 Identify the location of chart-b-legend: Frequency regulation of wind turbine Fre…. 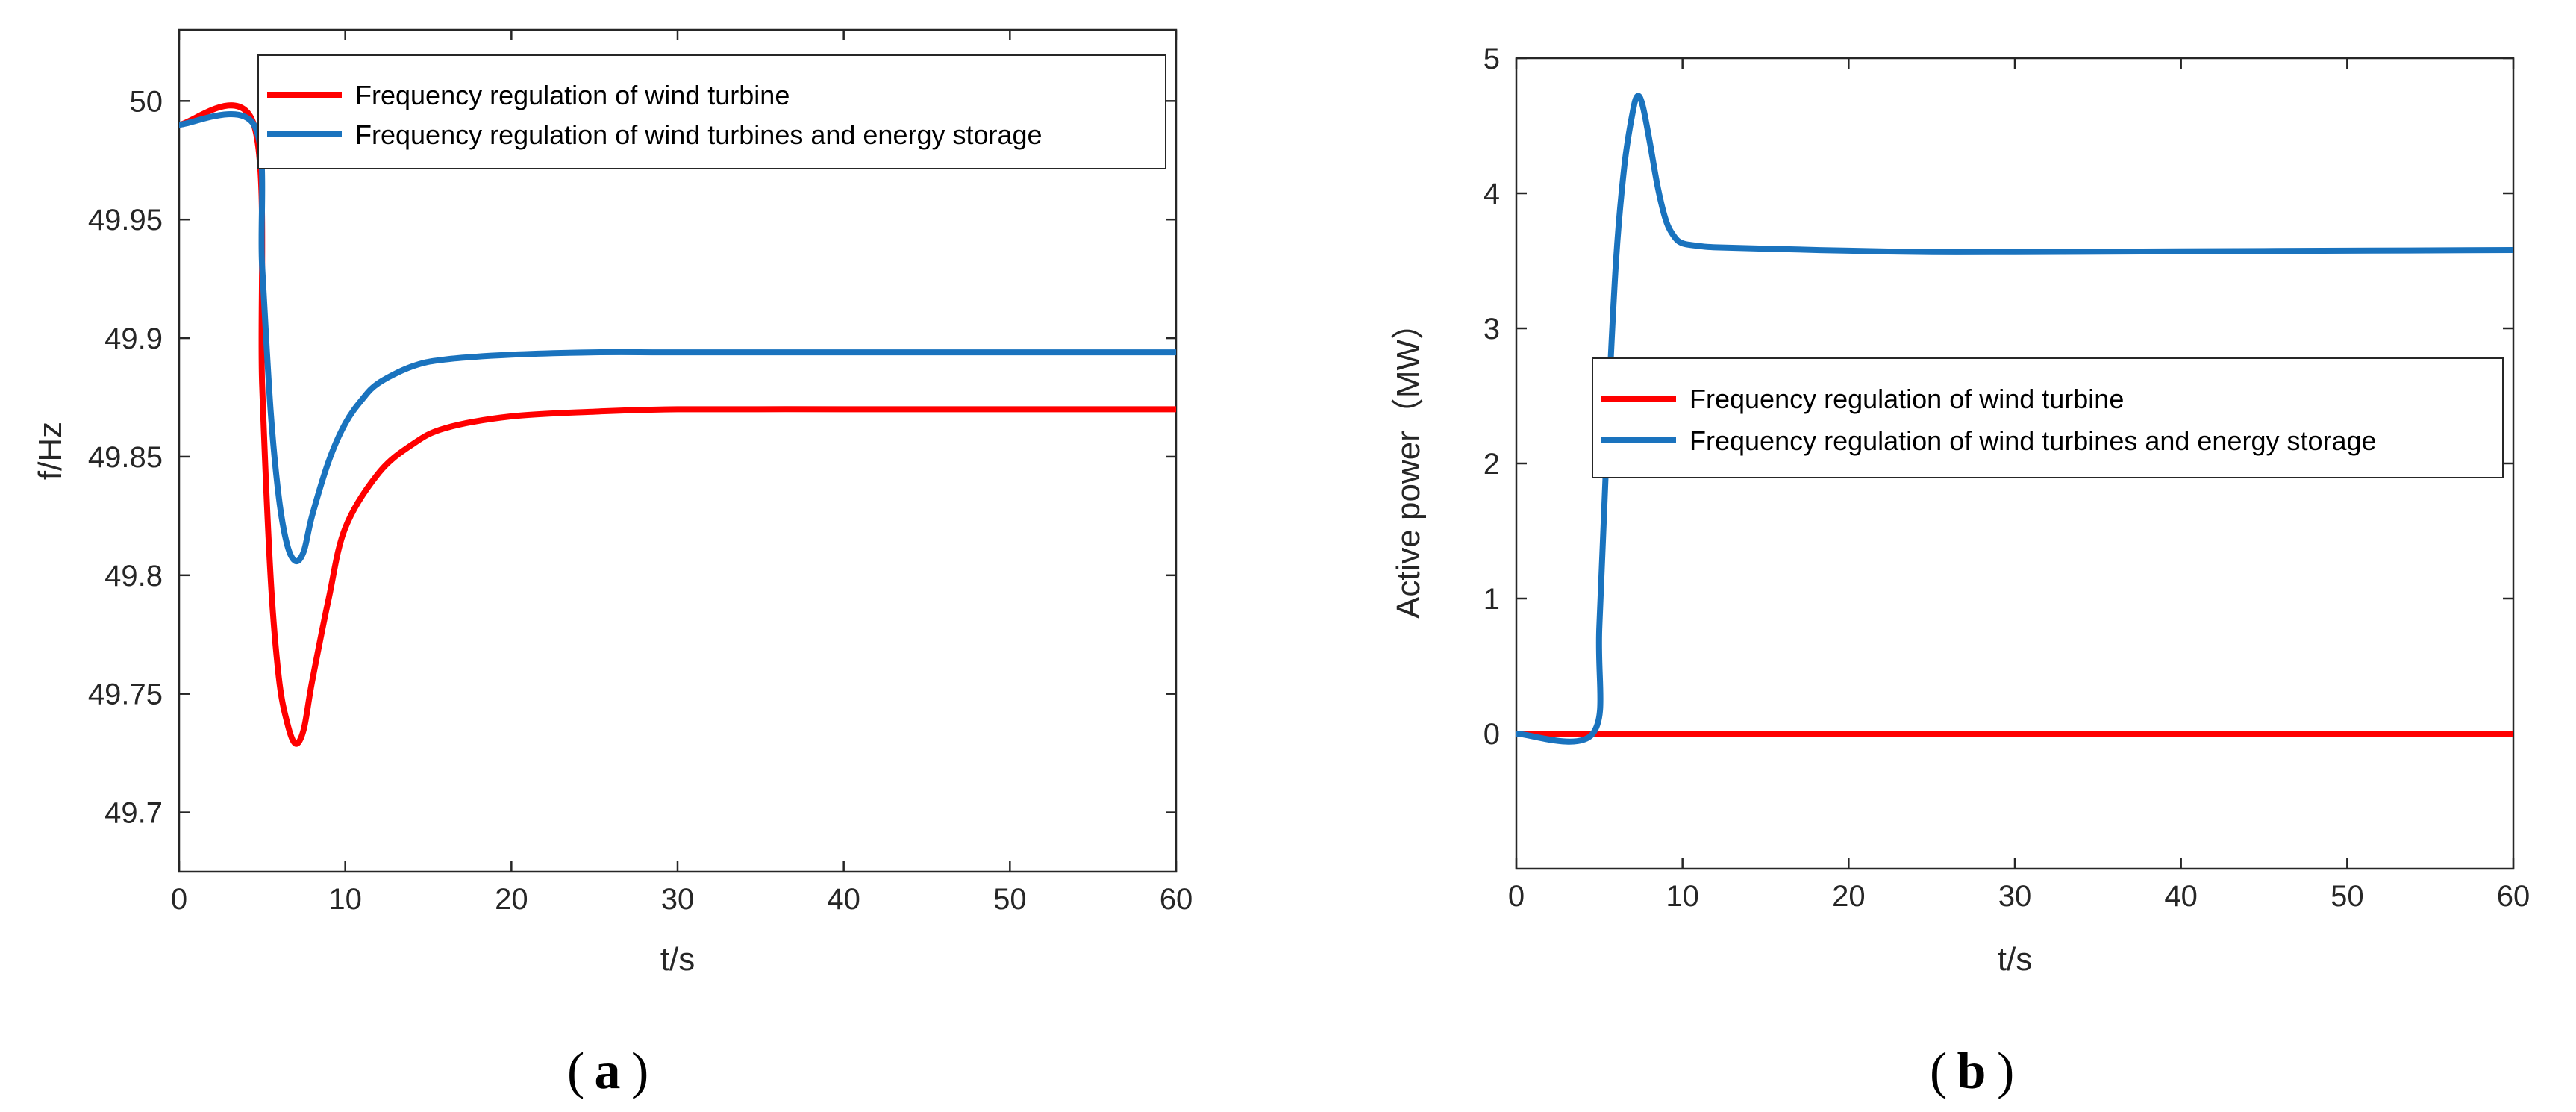
(2048, 418).